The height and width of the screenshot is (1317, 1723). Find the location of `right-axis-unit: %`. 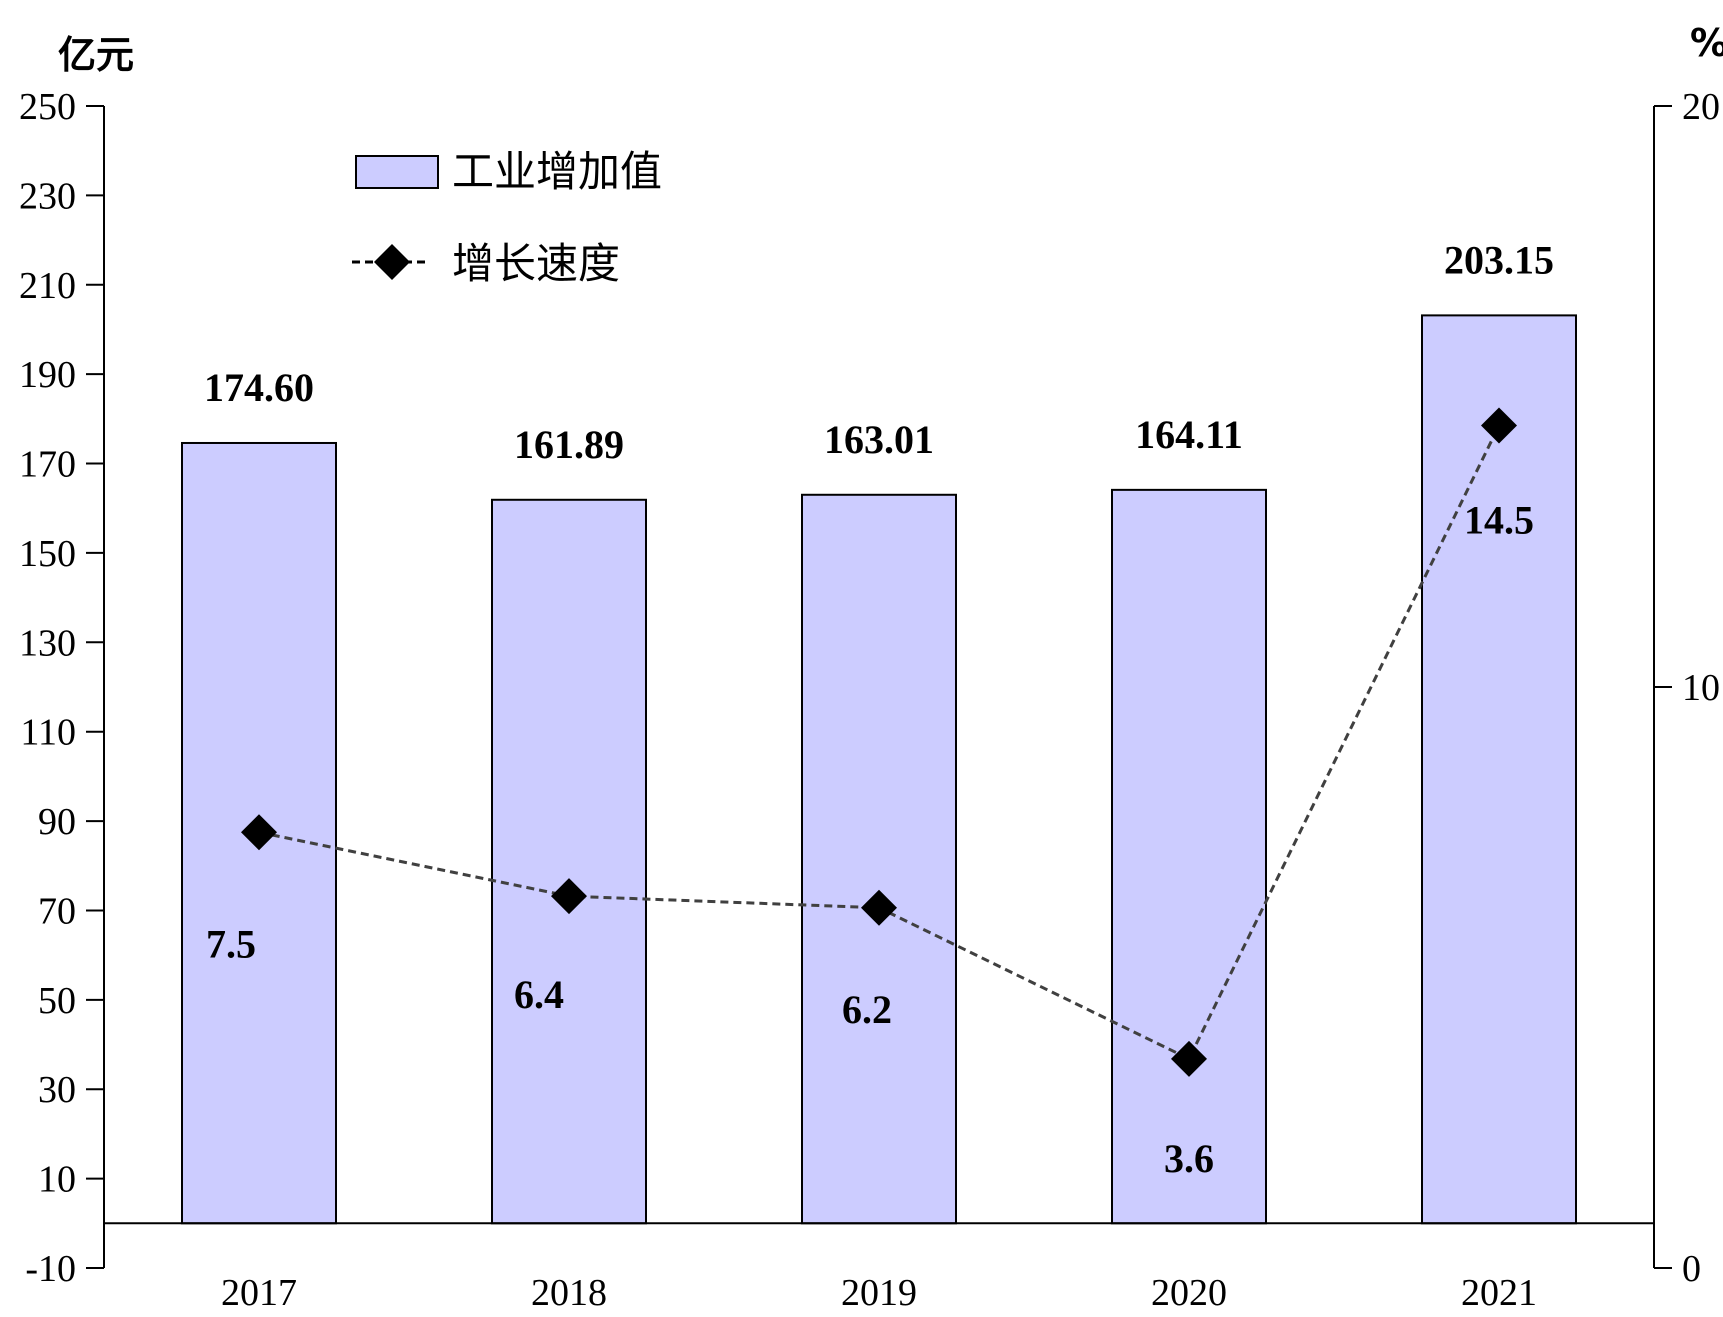

right-axis-unit: % is located at coordinates (1706, 43).